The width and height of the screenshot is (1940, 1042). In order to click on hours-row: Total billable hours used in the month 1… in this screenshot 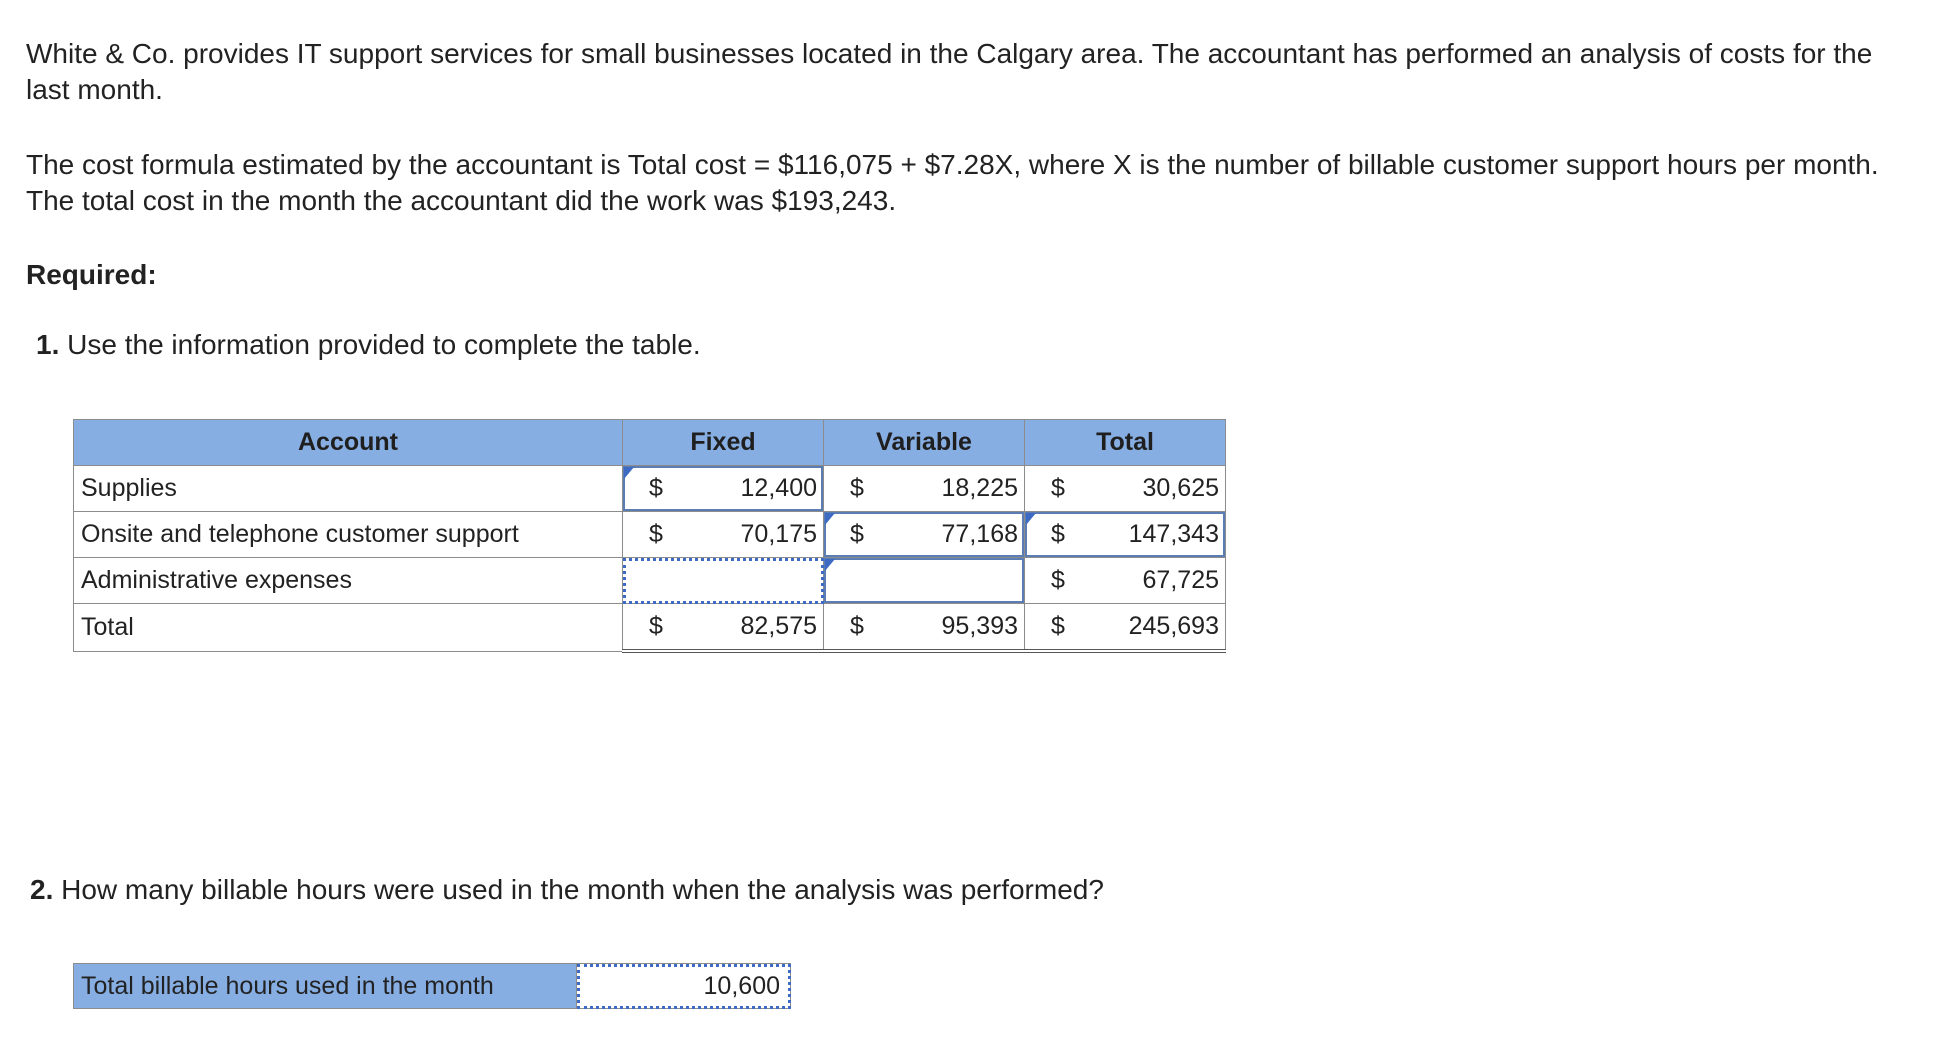, I will do `click(432, 986)`.